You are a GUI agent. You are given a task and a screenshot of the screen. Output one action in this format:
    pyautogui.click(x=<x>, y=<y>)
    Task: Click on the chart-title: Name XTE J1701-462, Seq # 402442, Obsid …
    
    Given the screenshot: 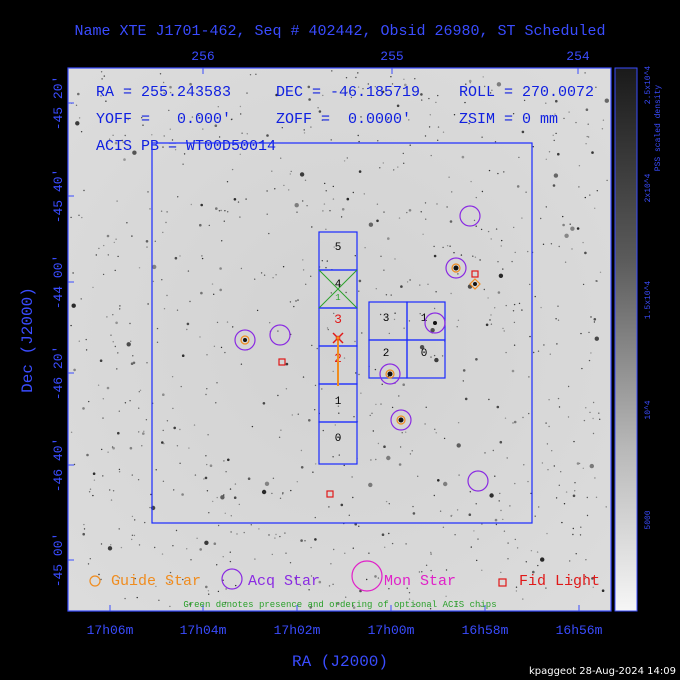 What is the action you would take?
    pyautogui.click(x=339, y=31)
    